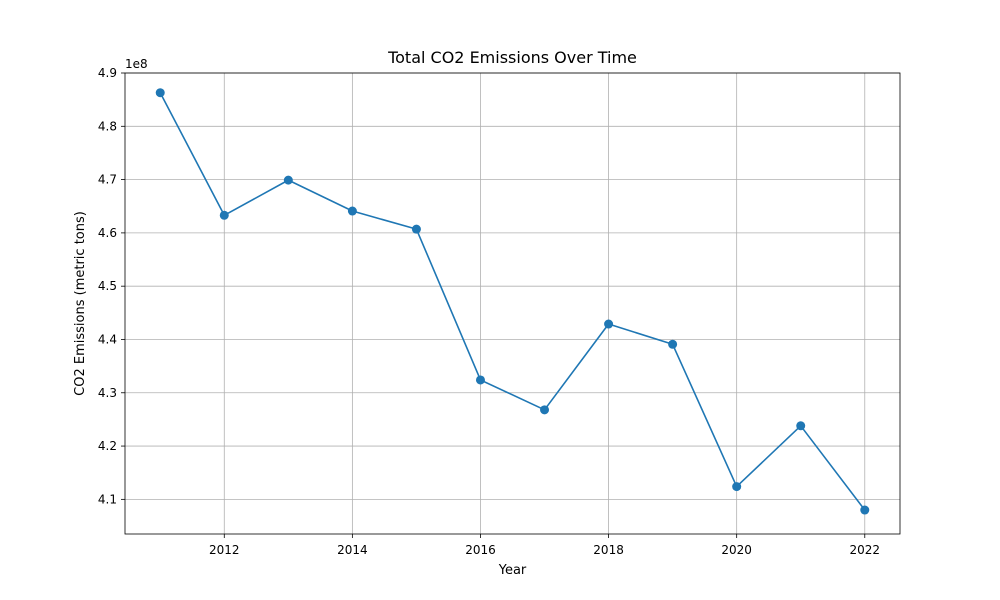  Describe the element at coordinates (107, 393) in the screenshot. I see `y-tick-label: 4.3` at that location.